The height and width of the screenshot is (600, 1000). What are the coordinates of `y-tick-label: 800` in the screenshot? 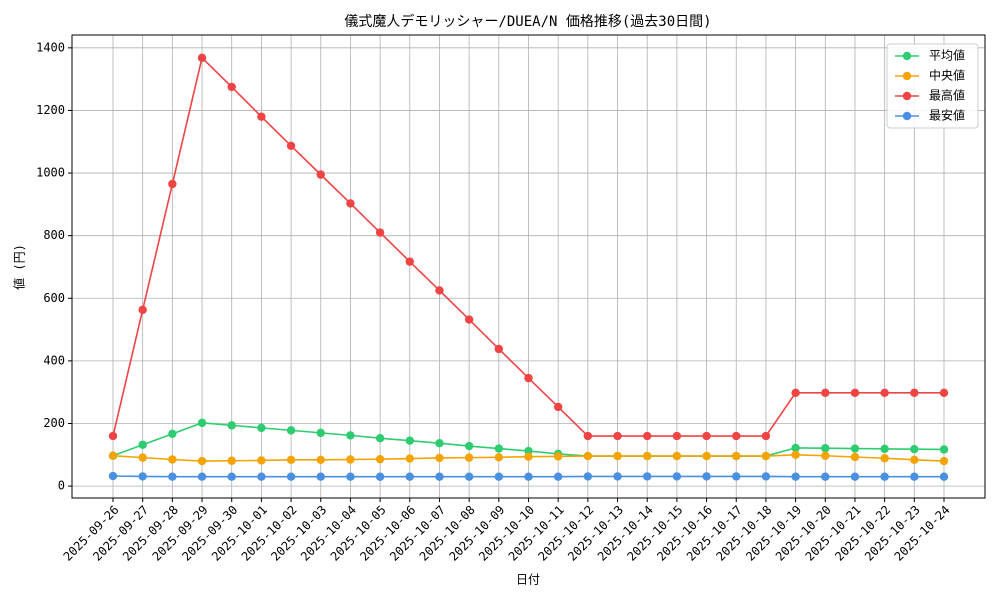 It's located at (54, 235).